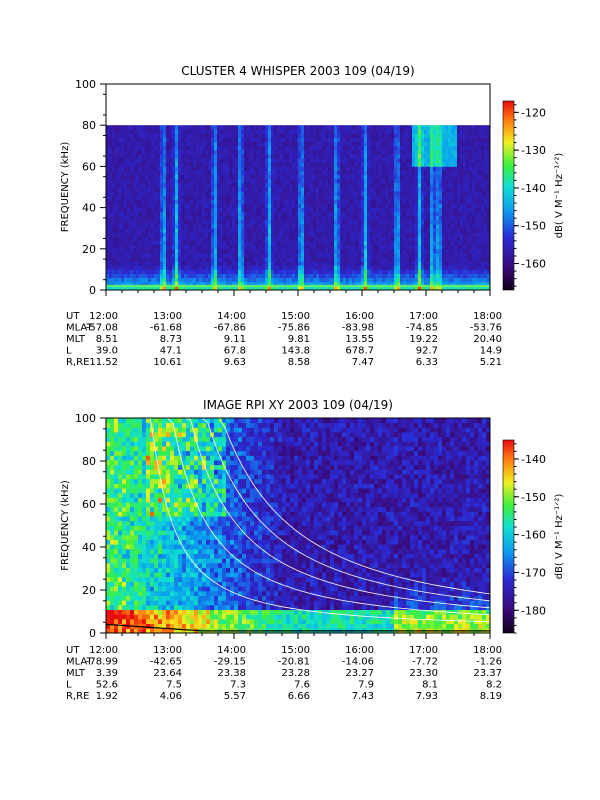 Image resolution: width=600 pixels, height=800 pixels. I want to click on ephemeris-value: -74.85, so click(422, 328).